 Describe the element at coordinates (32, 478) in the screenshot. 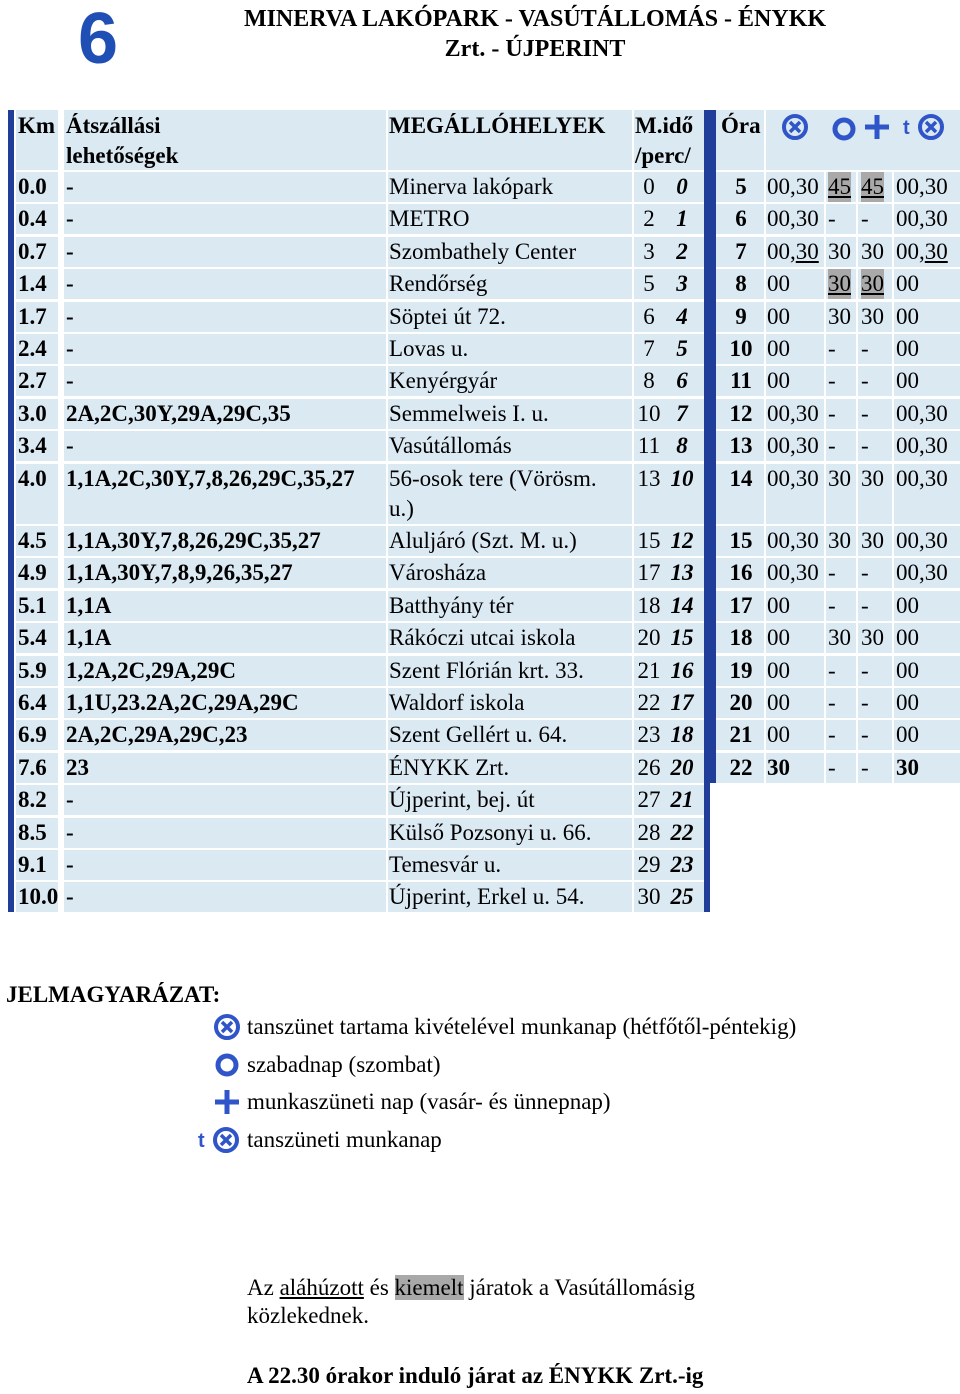

I see `stop-km: 4.0` at that location.